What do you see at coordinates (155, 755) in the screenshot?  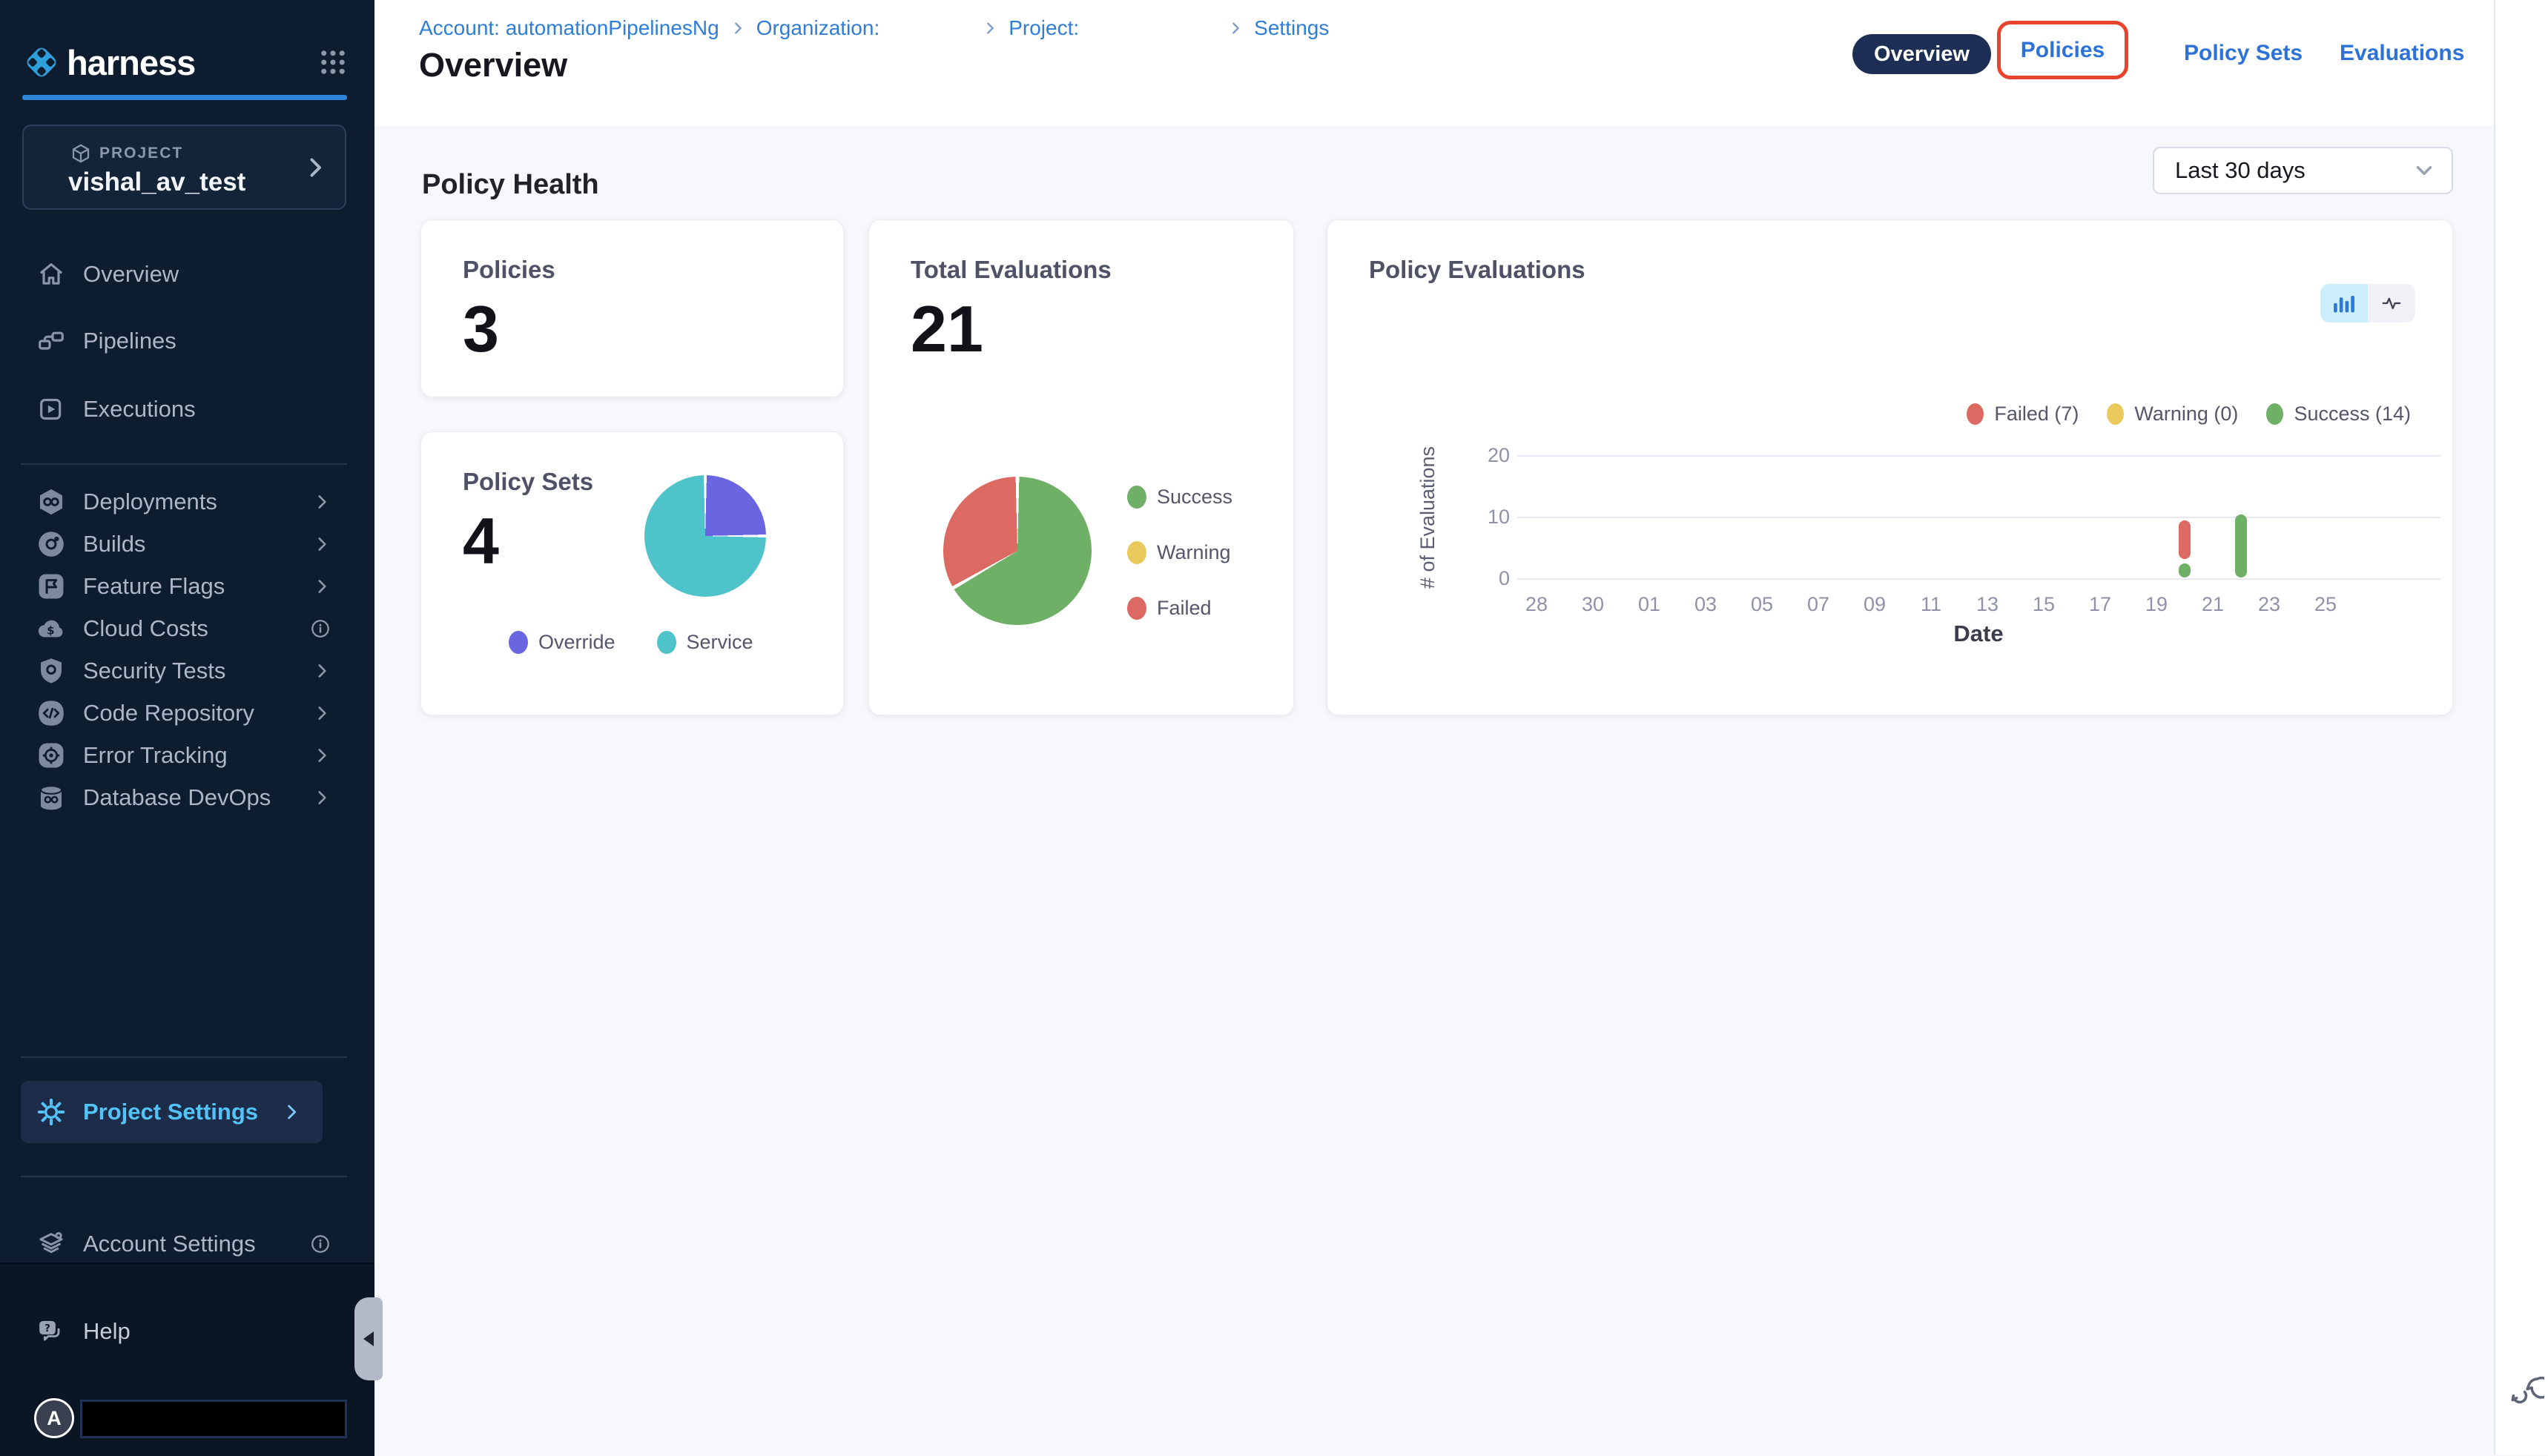 I see `sidebar-item-label: Error Tracking` at bounding box center [155, 755].